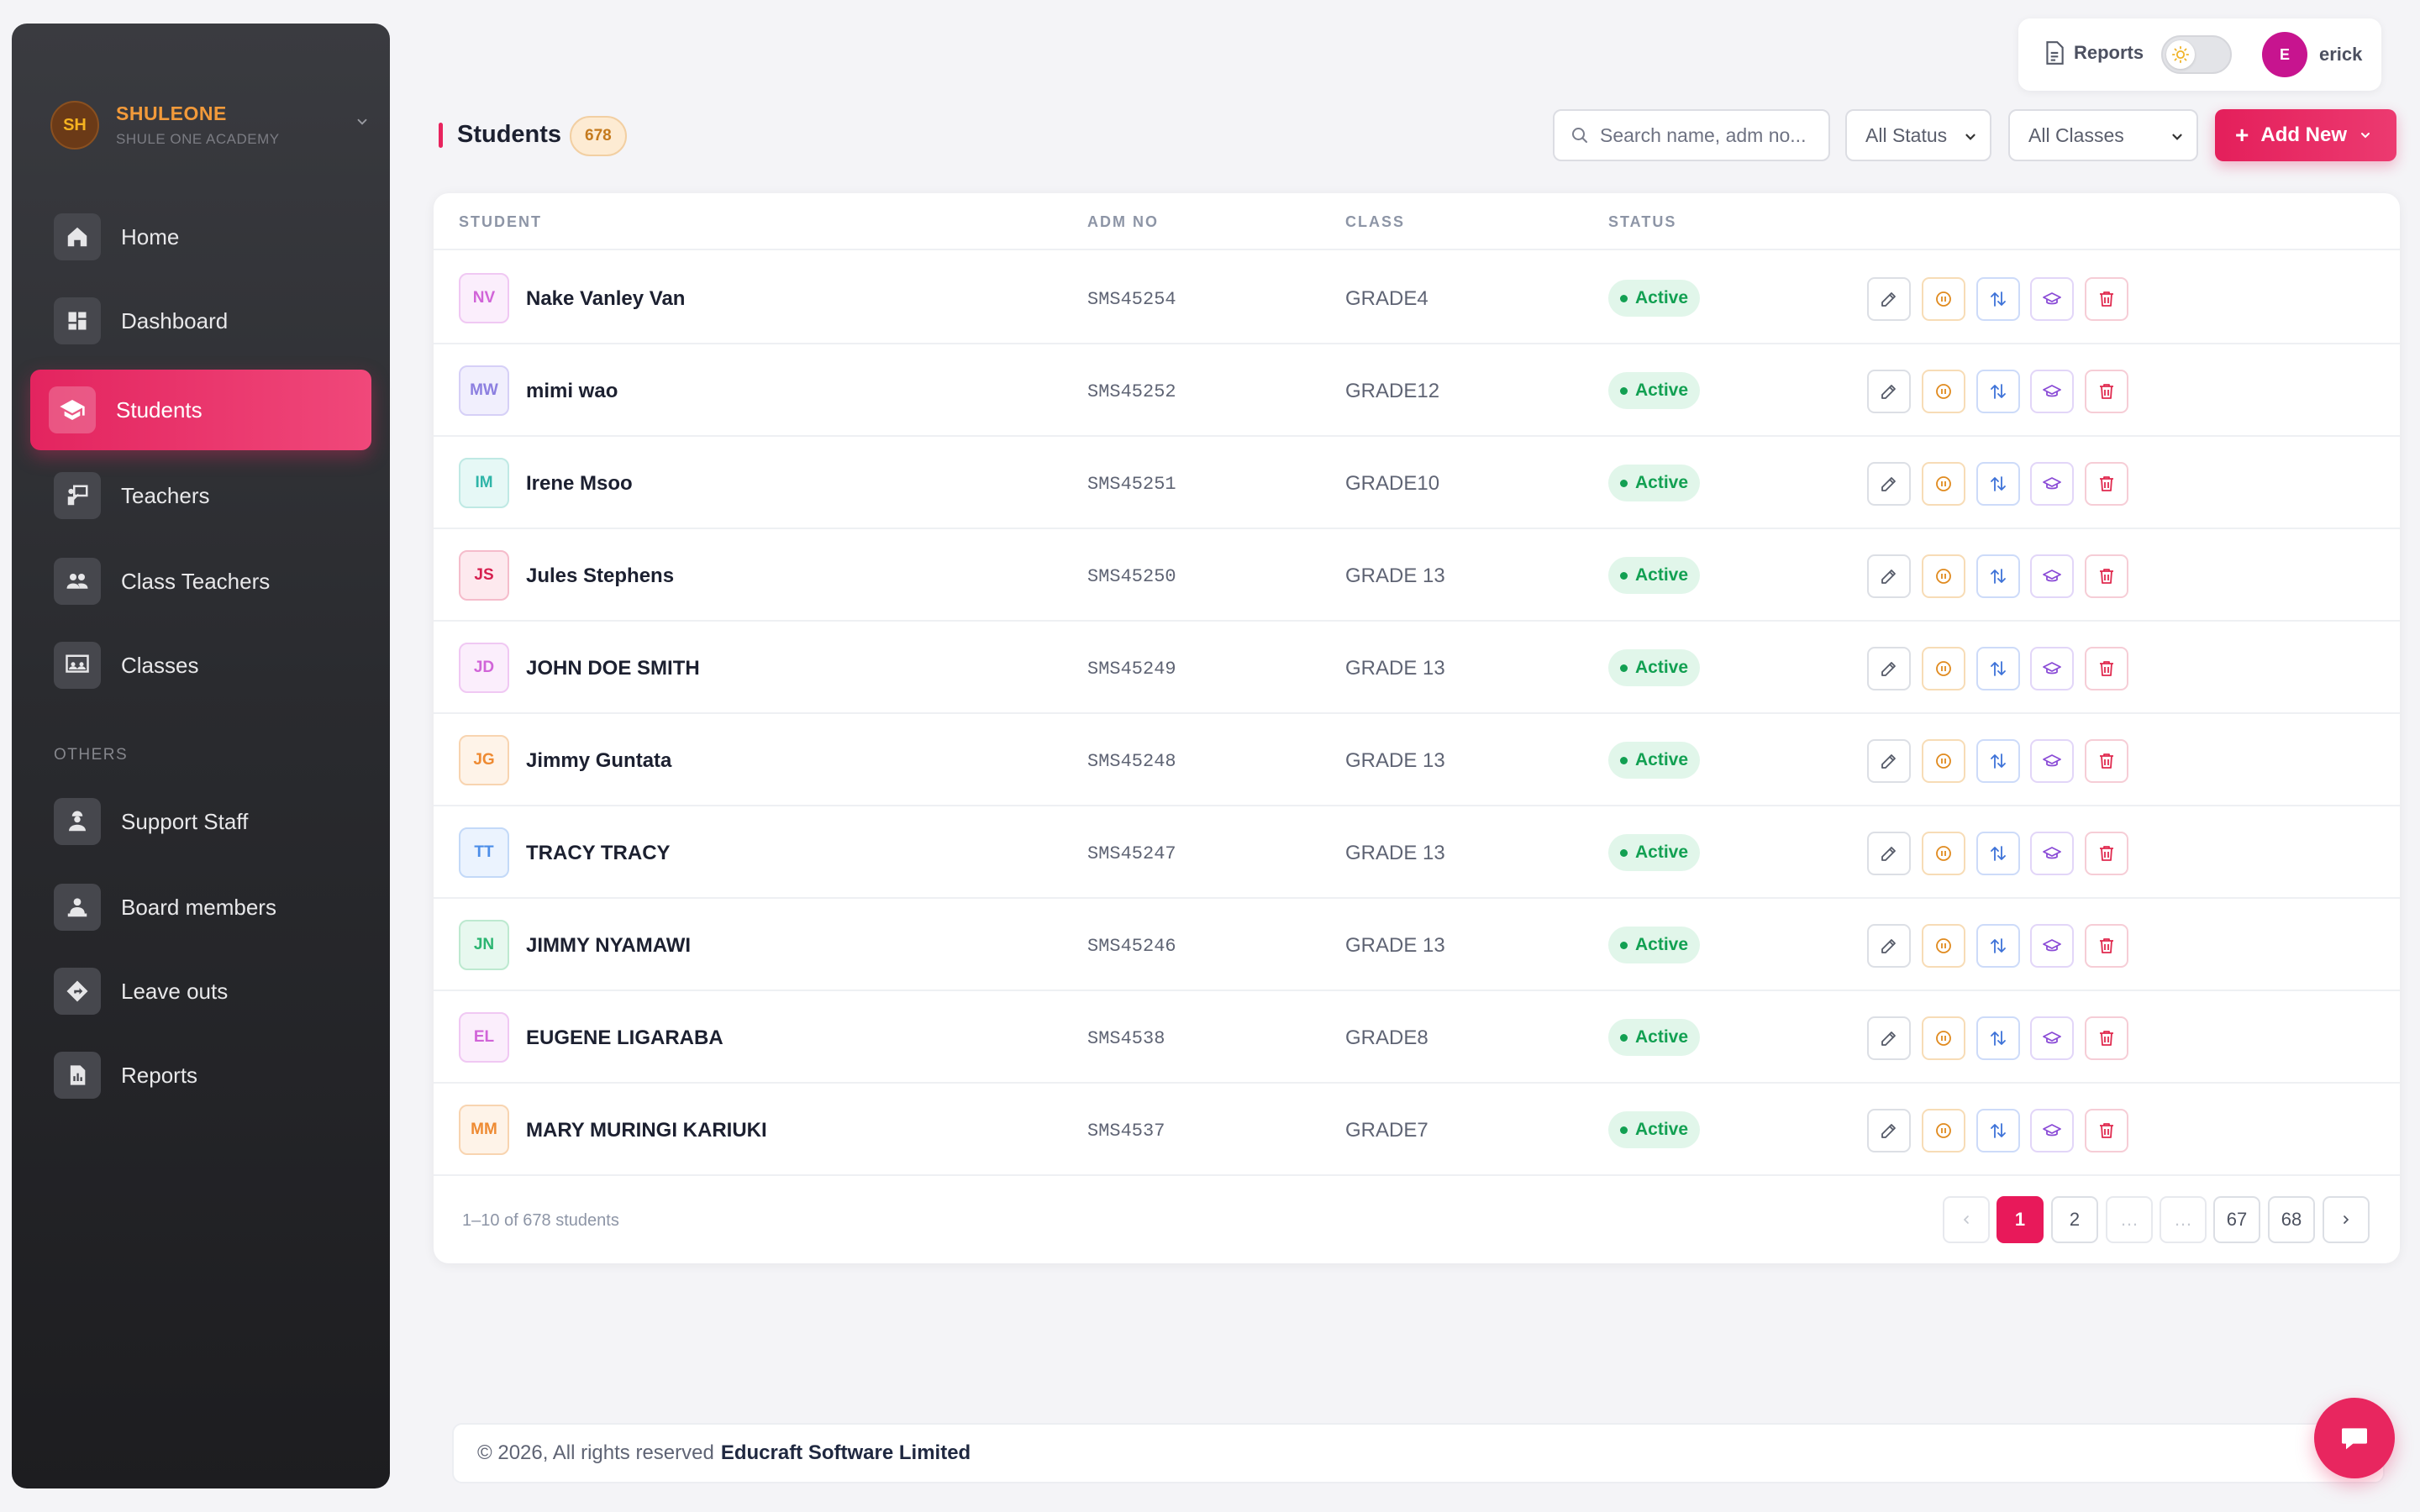 This screenshot has height=1512, width=2420. What do you see at coordinates (2236, 1219) in the screenshot?
I see `page-button: 67` at bounding box center [2236, 1219].